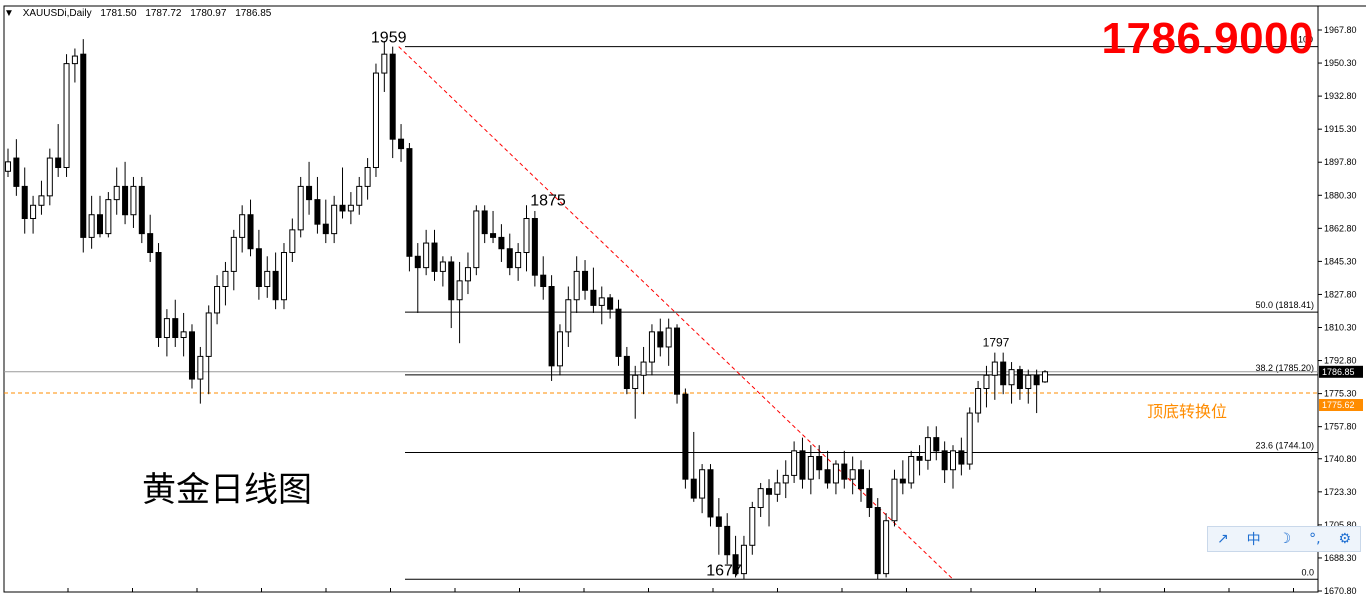  I want to click on axis-tick-label: 1950.30, so click(1340, 63).